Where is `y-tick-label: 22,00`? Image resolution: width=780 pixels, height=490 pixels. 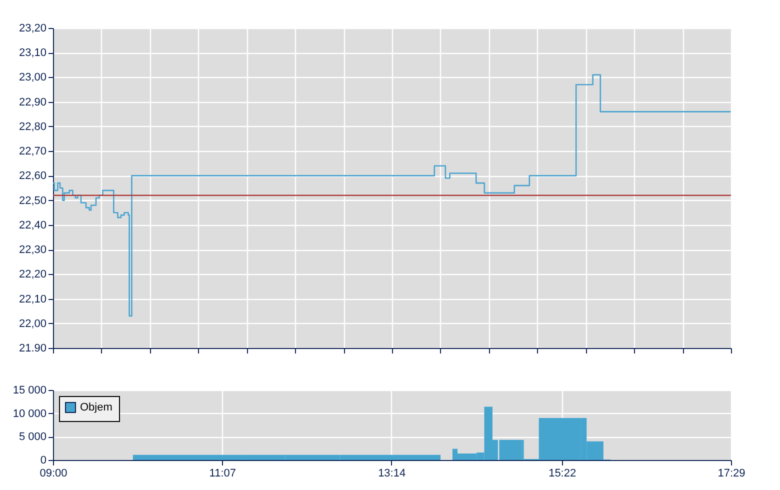 y-tick-label: 22,00 is located at coordinates (32, 324).